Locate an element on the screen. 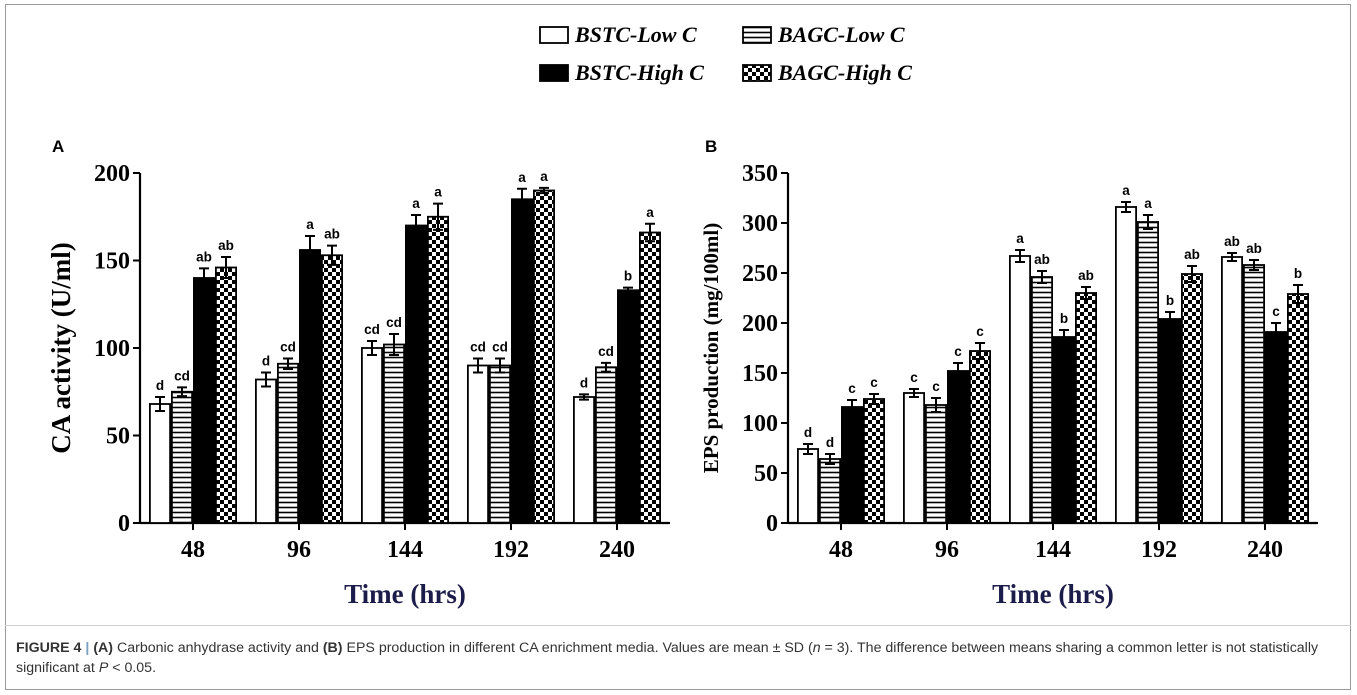  caption-panel-a-label: (A) is located at coordinates (103, 648).